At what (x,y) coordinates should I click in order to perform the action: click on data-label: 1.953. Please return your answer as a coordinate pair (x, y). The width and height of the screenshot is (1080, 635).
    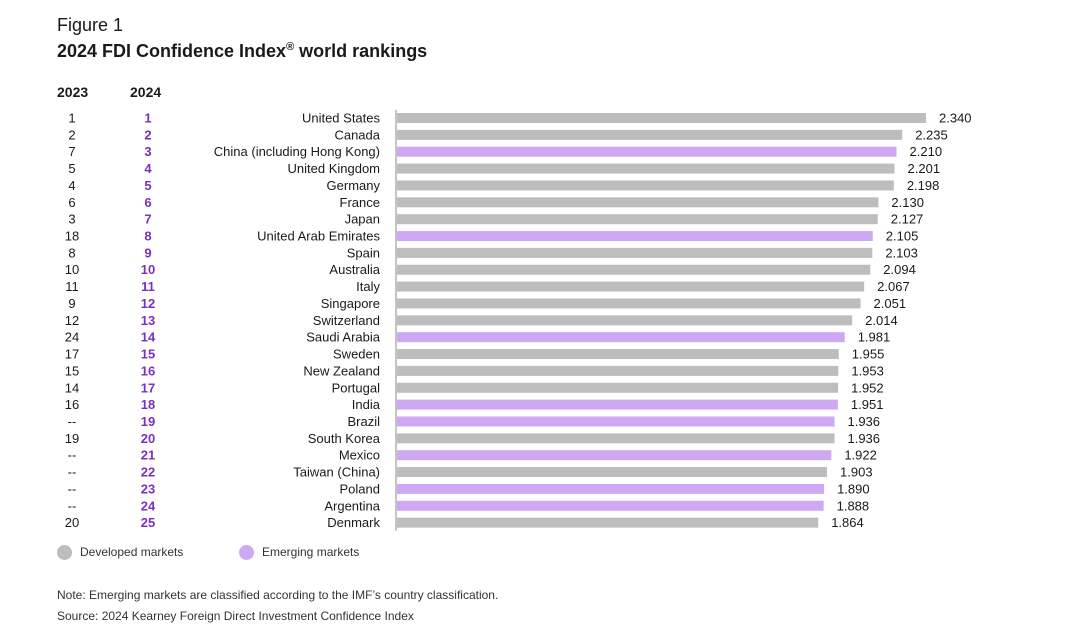
    Looking at the image, I should click on (867, 370).